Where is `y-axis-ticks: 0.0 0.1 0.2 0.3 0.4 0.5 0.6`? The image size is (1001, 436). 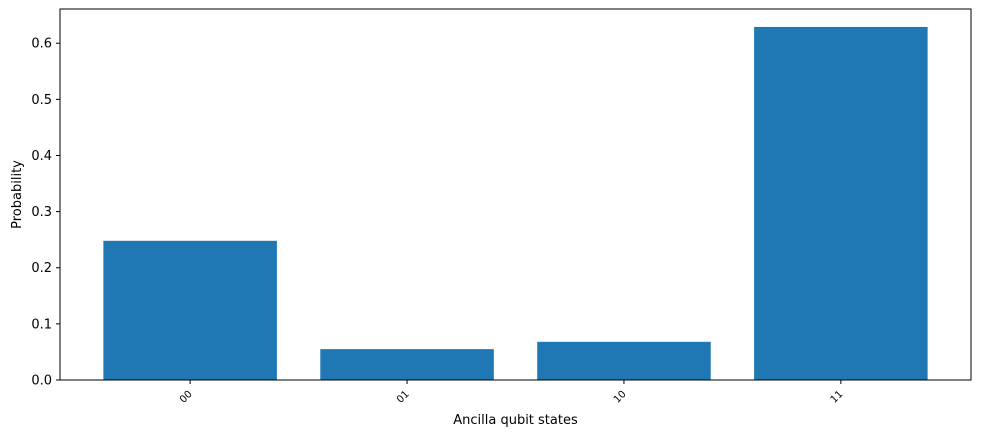
y-axis-ticks: 0.0 0.1 0.2 0.3 0.4 0.5 0.6 is located at coordinates (45, 213).